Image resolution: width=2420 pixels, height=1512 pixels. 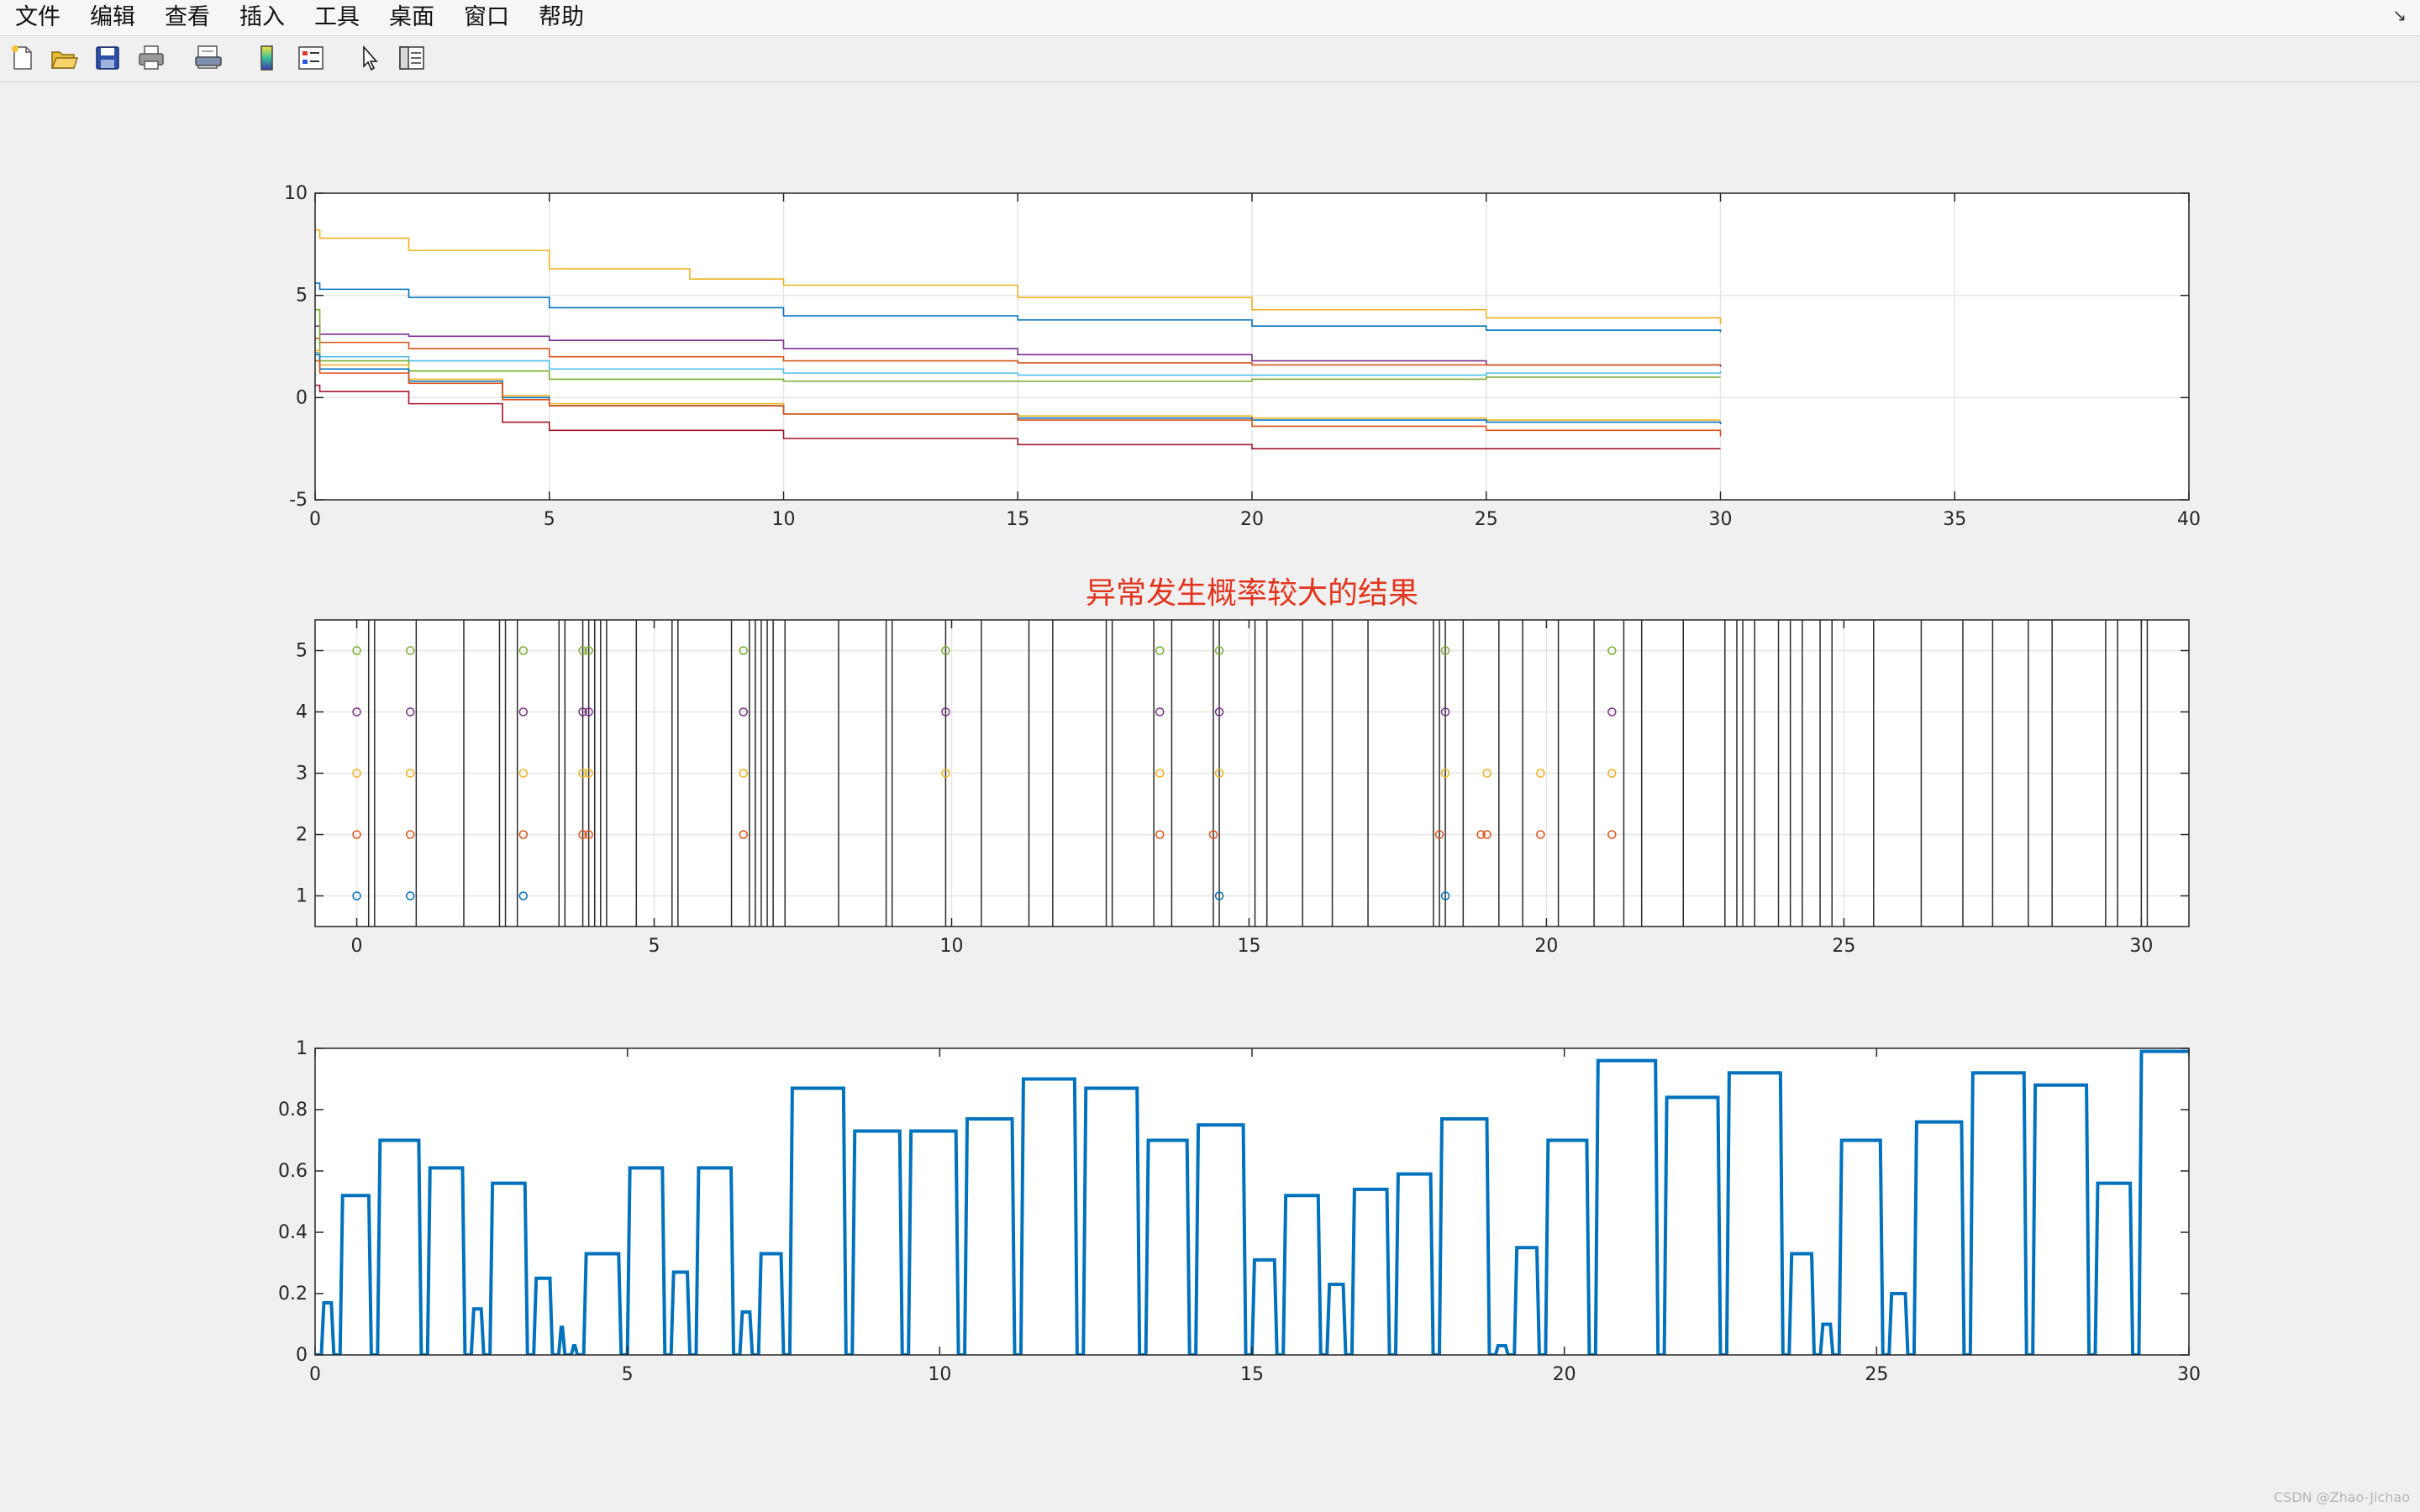 What do you see at coordinates (151, 58) in the screenshot?
I see `print-icon` at bounding box center [151, 58].